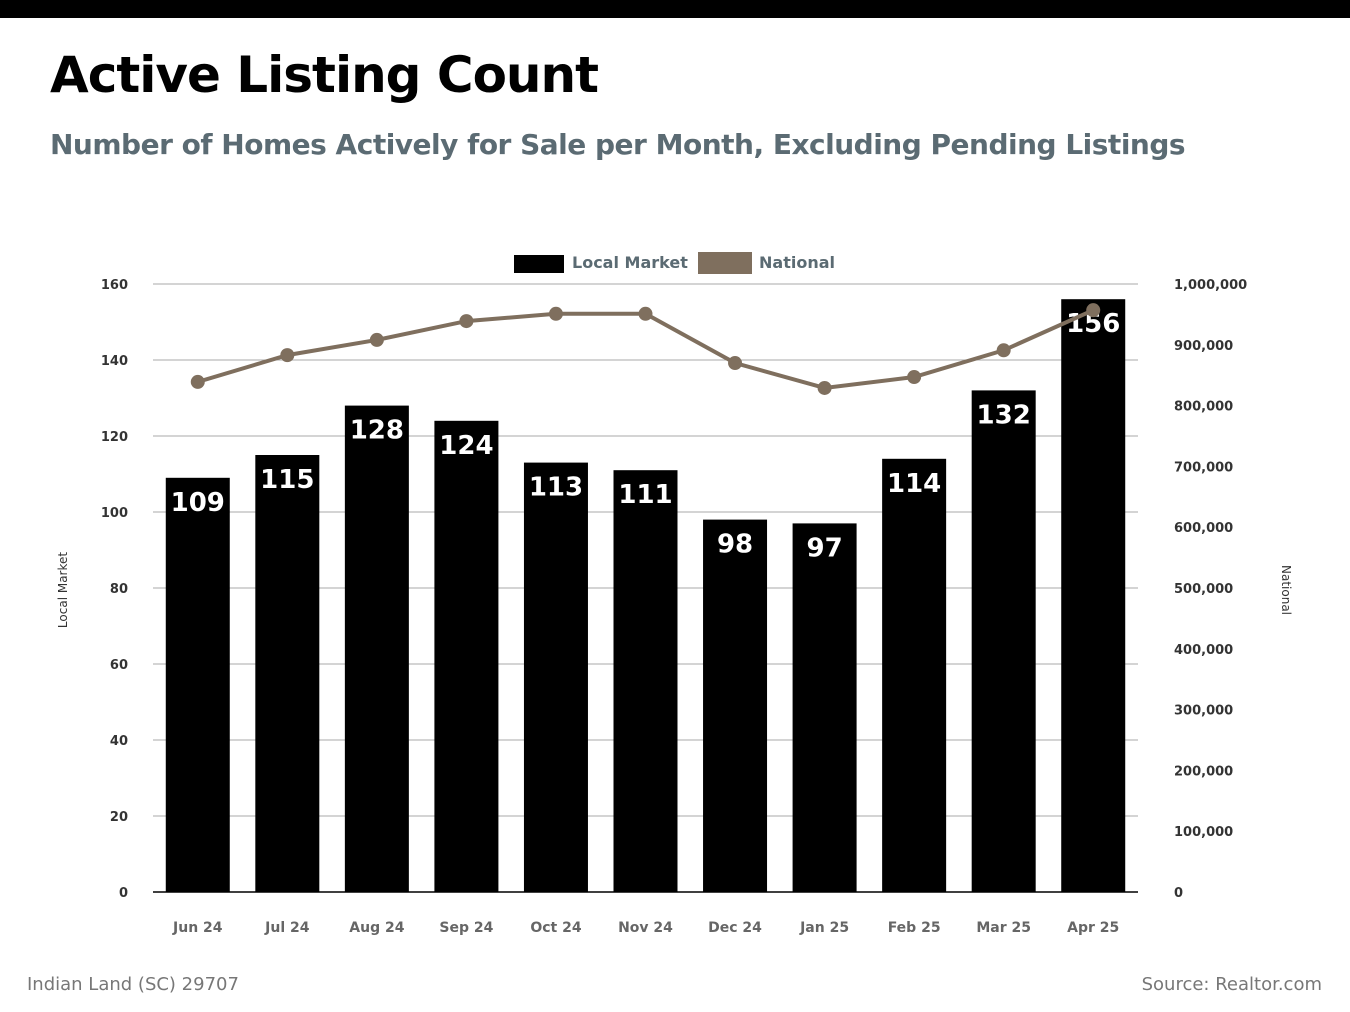 The width and height of the screenshot is (1350, 1012). What do you see at coordinates (287, 928) in the screenshot?
I see `x-tick-label: Jul 24` at bounding box center [287, 928].